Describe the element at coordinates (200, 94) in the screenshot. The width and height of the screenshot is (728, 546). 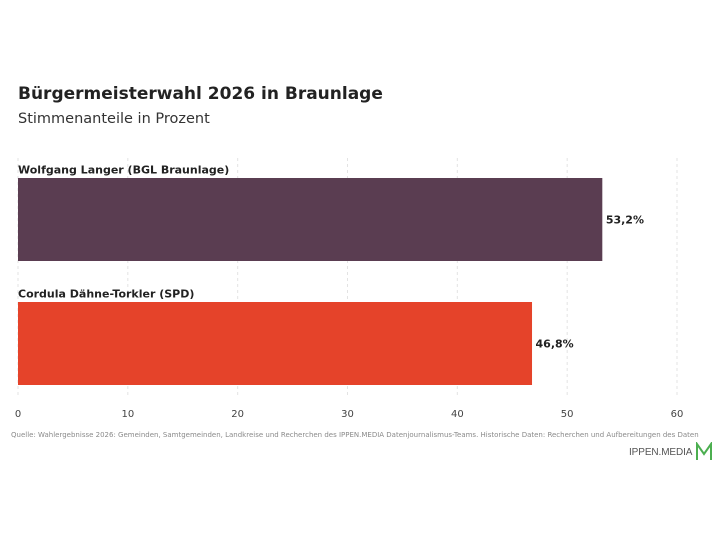
I see `chart-title: Bürgermeisterwahl 2026 in Braunlage` at that location.